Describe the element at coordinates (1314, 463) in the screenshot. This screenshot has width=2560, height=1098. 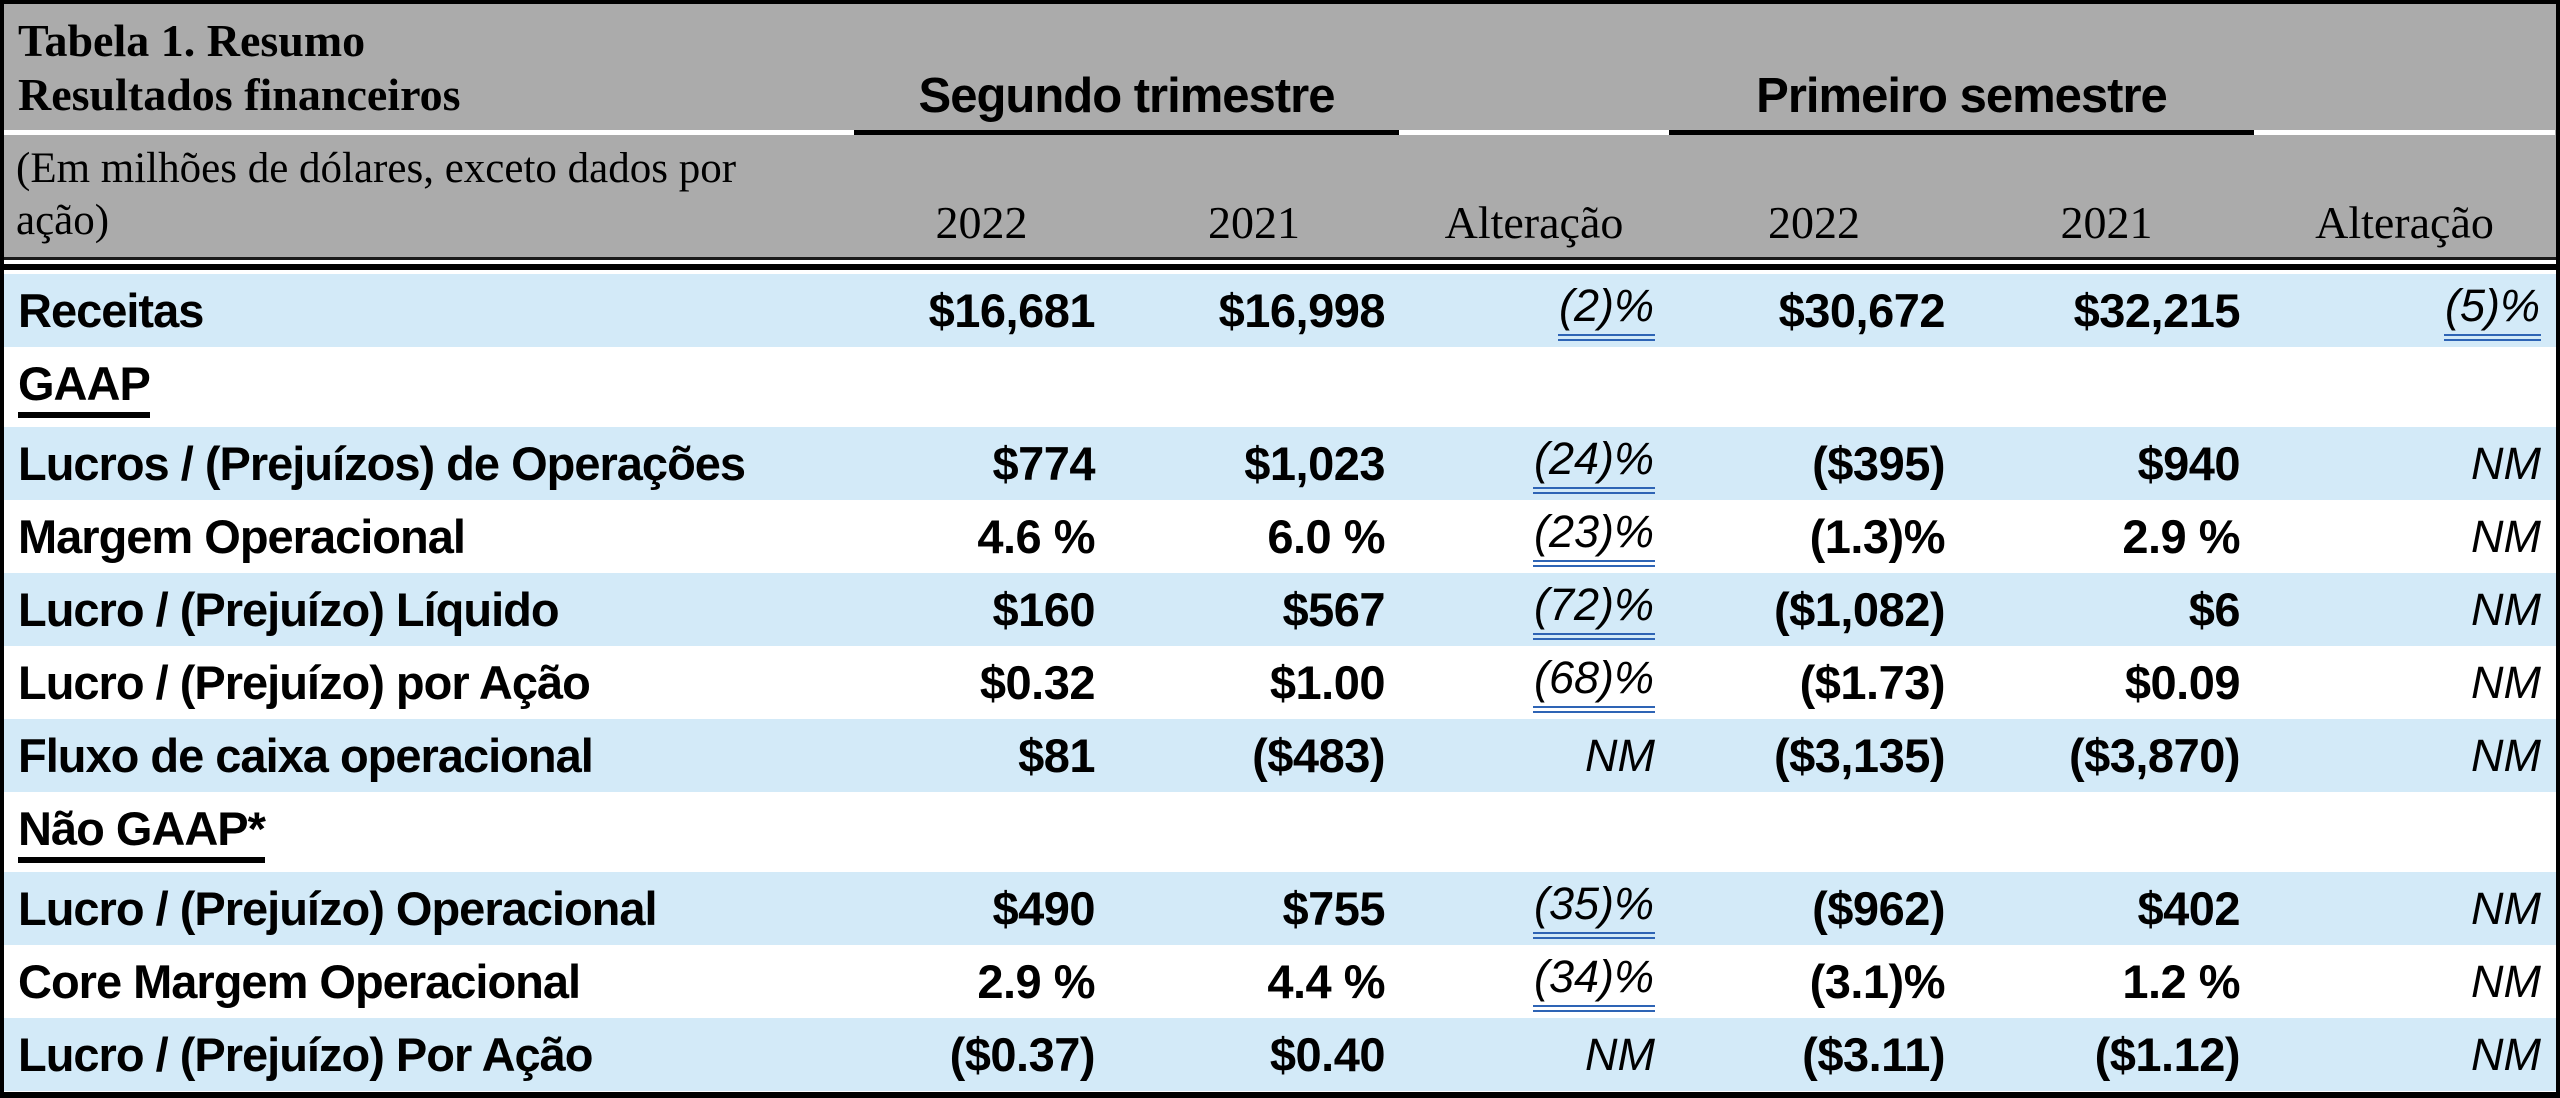
I see `cell-q2-2021: $1,023` at that location.